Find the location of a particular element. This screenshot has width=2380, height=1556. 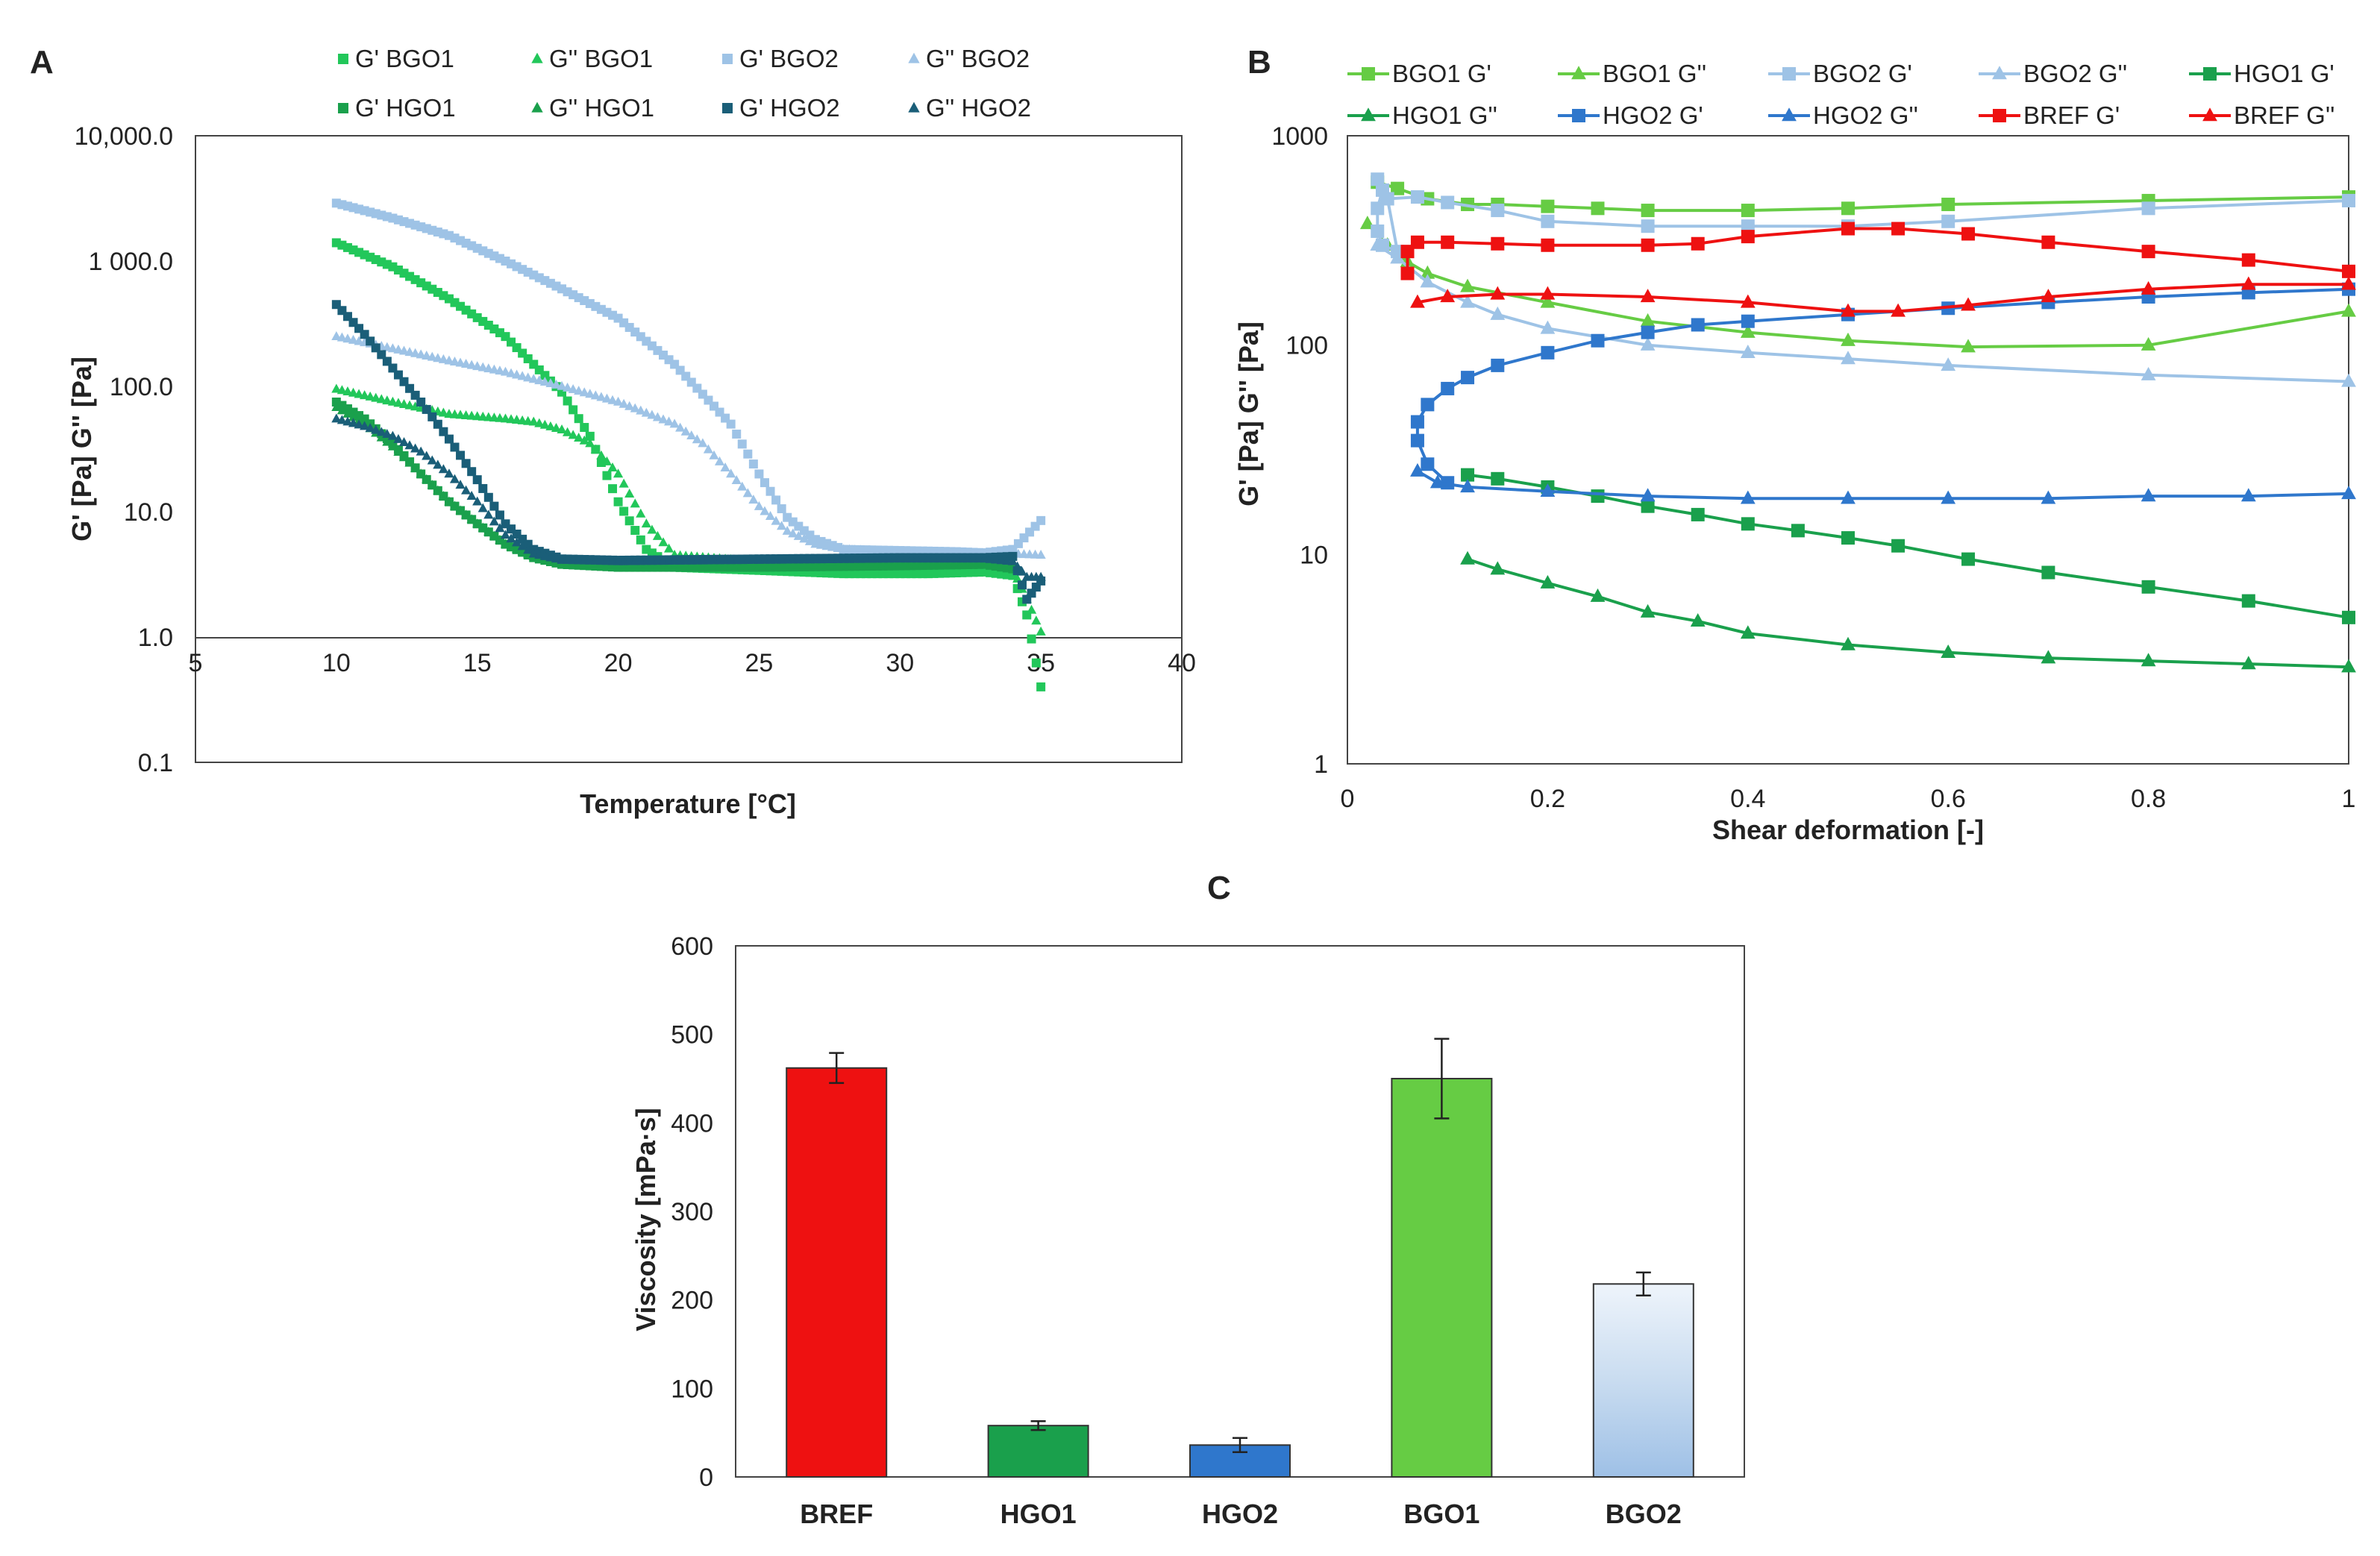

legend-label: BGO2 G' is located at coordinates (1862, 74).